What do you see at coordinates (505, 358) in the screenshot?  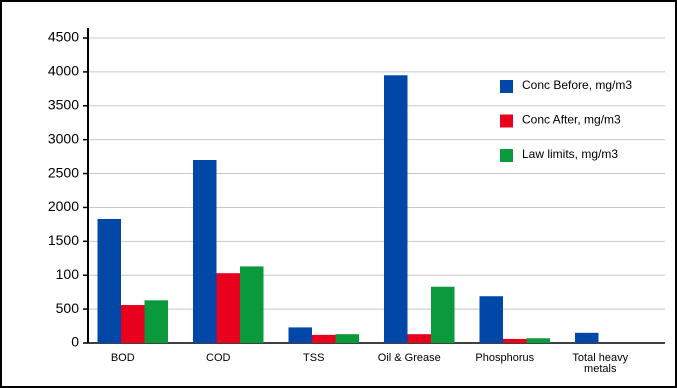 I see `x-tick-label: Phosphorus` at bounding box center [505, 358].